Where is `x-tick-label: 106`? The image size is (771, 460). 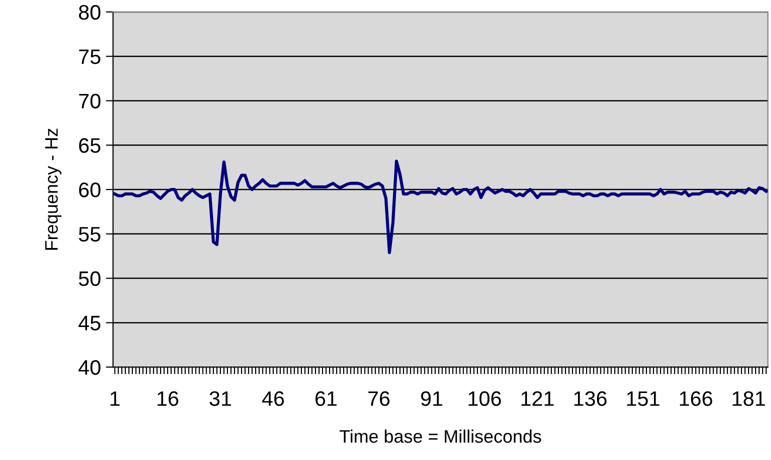 x-tick-label: 106 is located at coordinates (484, 398).